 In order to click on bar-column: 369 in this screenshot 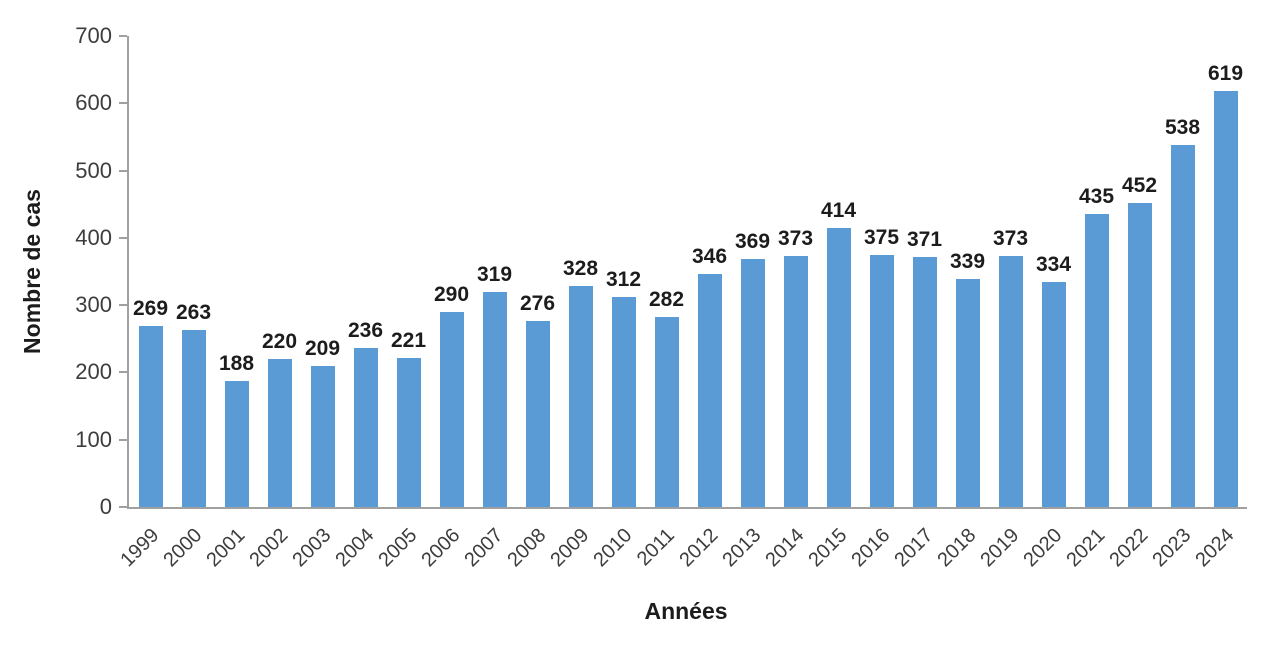, I will do `click(752, 271)`.